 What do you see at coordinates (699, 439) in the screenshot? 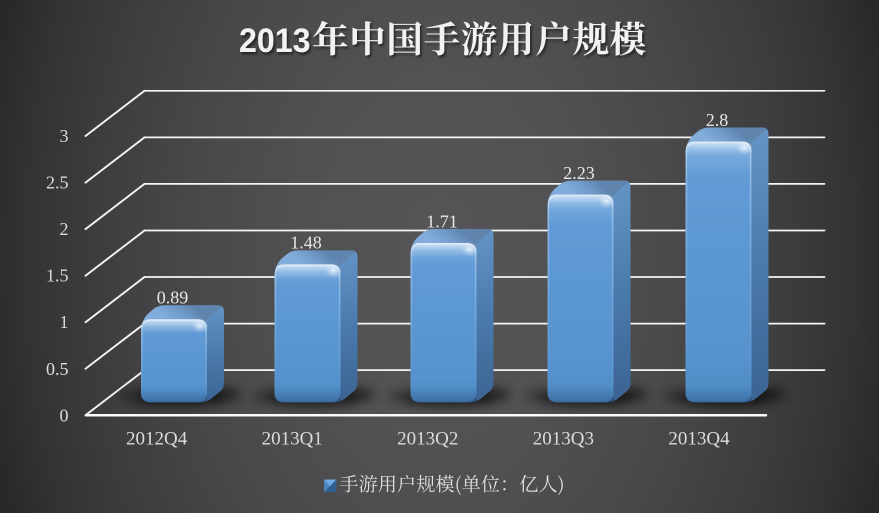
I see `svg-text: 2013Q4` at bounding box center [699, 439].